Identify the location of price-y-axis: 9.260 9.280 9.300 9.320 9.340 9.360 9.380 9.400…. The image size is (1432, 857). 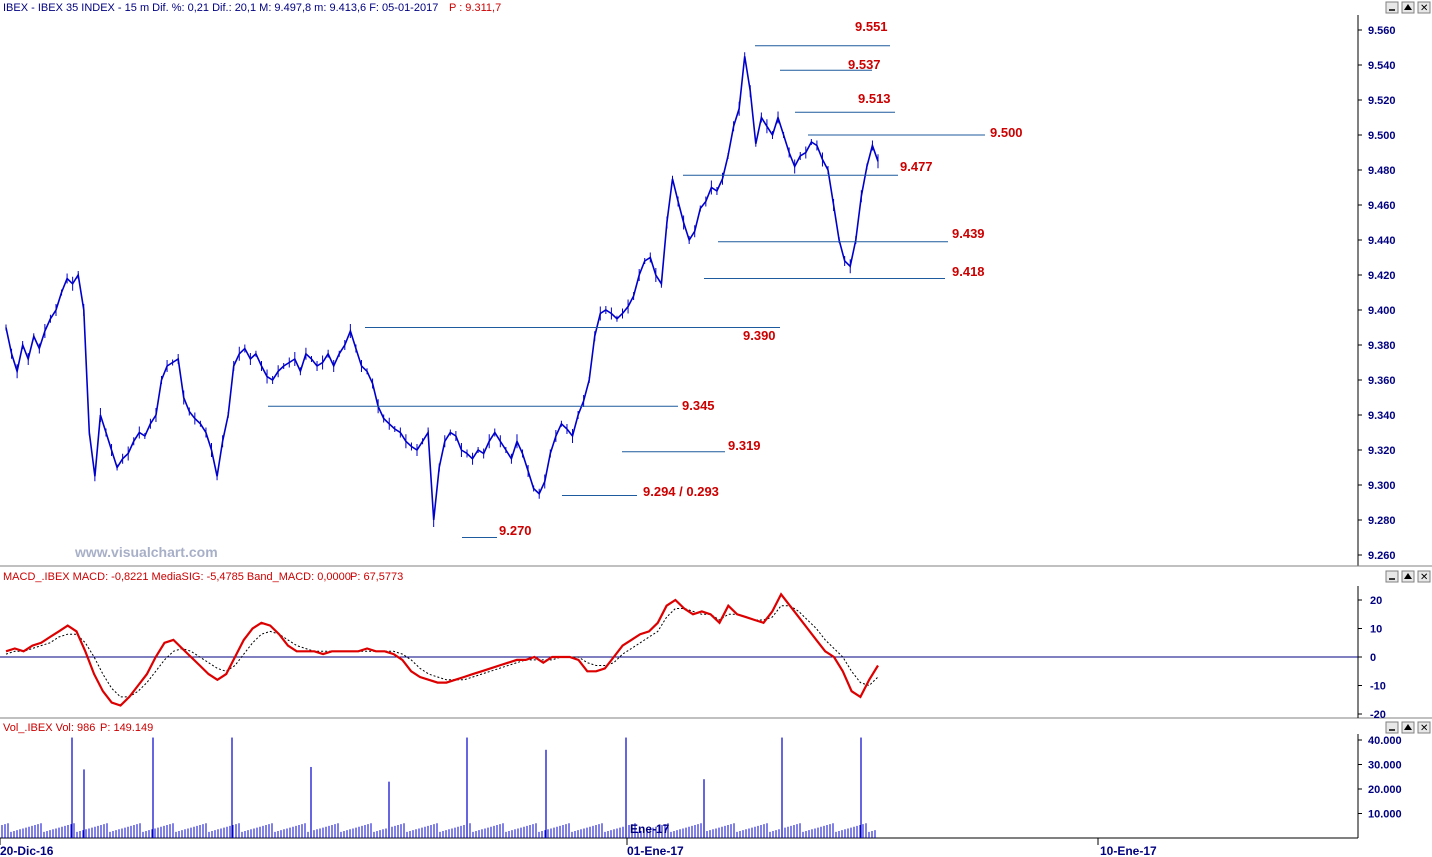
(1377, 293).